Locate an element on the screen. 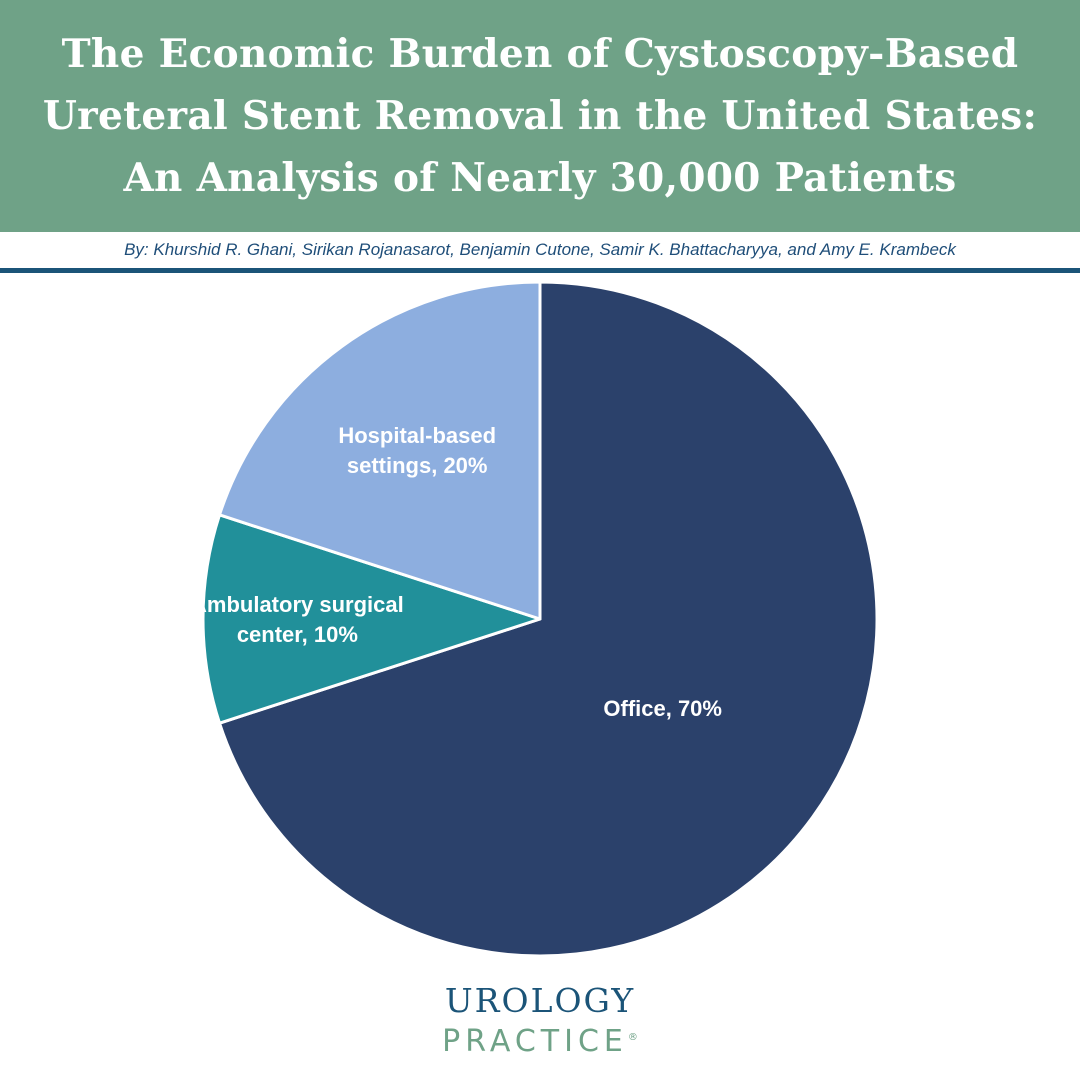  pie-slice-hospital-based-settings is located at coordinates (379, 450).